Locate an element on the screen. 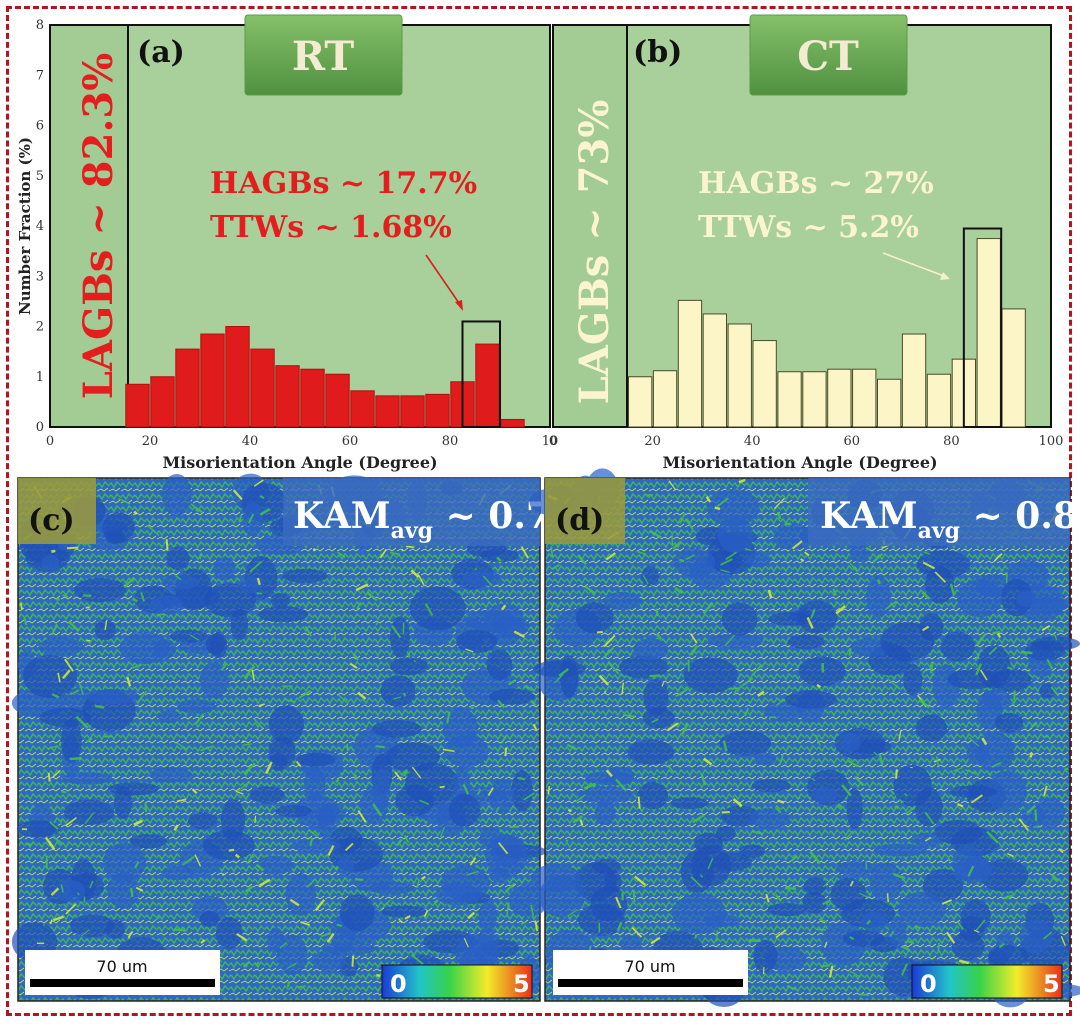  y-tick-label: 1 is located at coordinates (40, 377).